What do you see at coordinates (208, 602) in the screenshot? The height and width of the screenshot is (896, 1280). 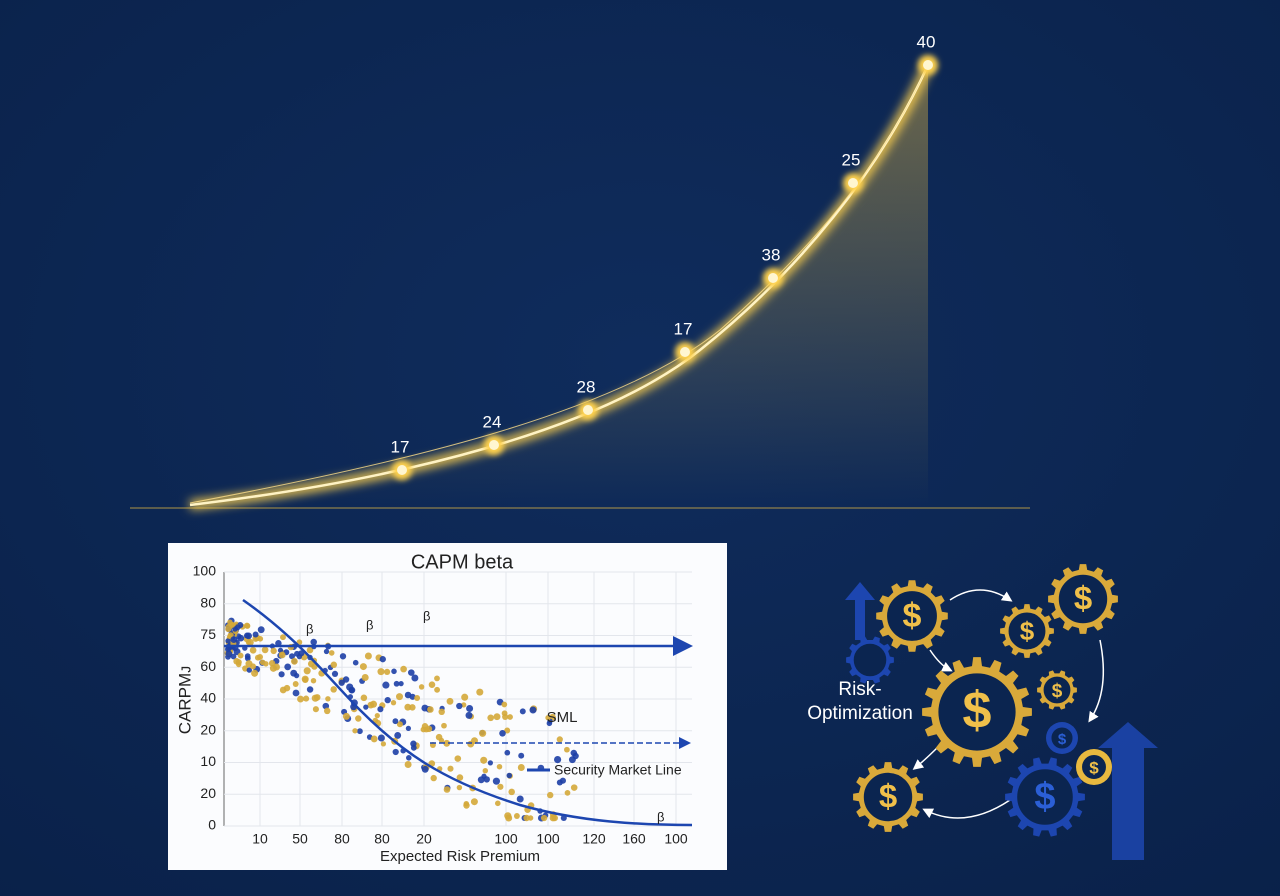 I see `y-tick-label: 80` at bounding box center [208, 602].